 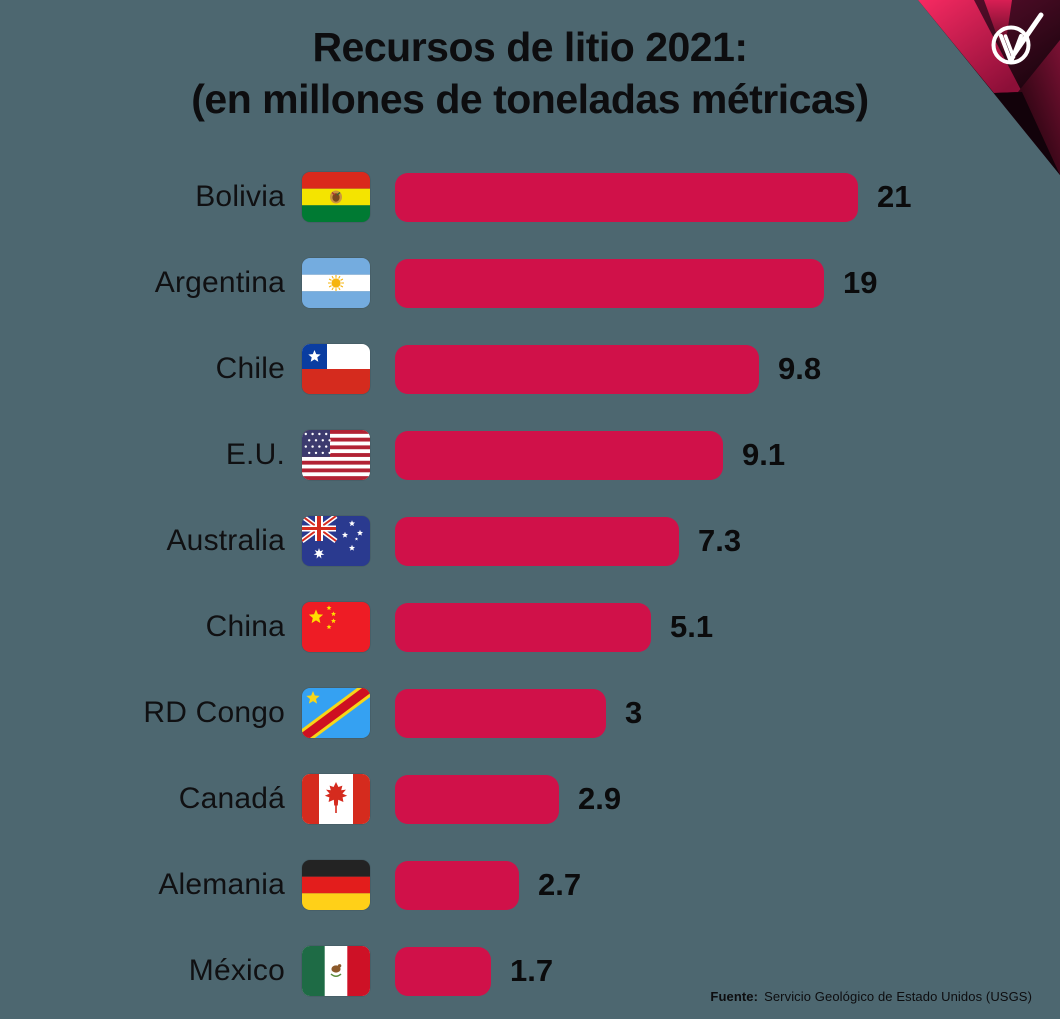 I want to click on chart-row: China 5.1, so click(x=530, y=627).